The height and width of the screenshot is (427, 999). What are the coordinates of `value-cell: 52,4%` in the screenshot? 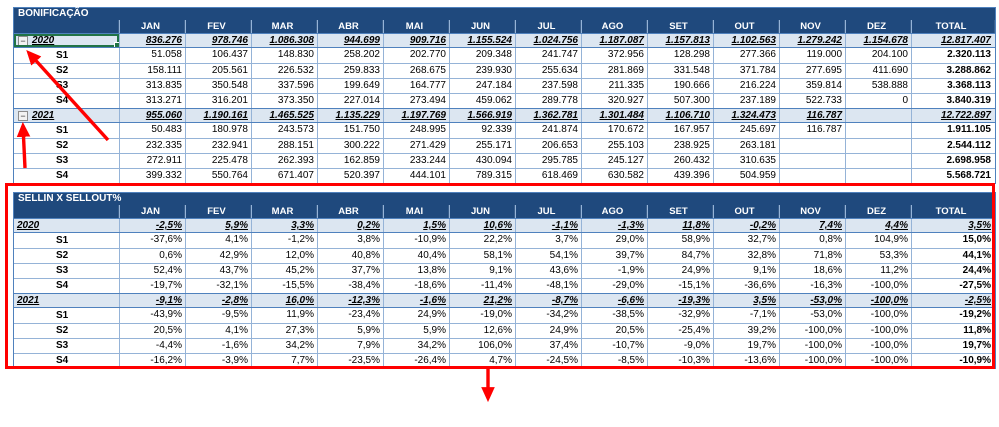 It's located at (152, 271).